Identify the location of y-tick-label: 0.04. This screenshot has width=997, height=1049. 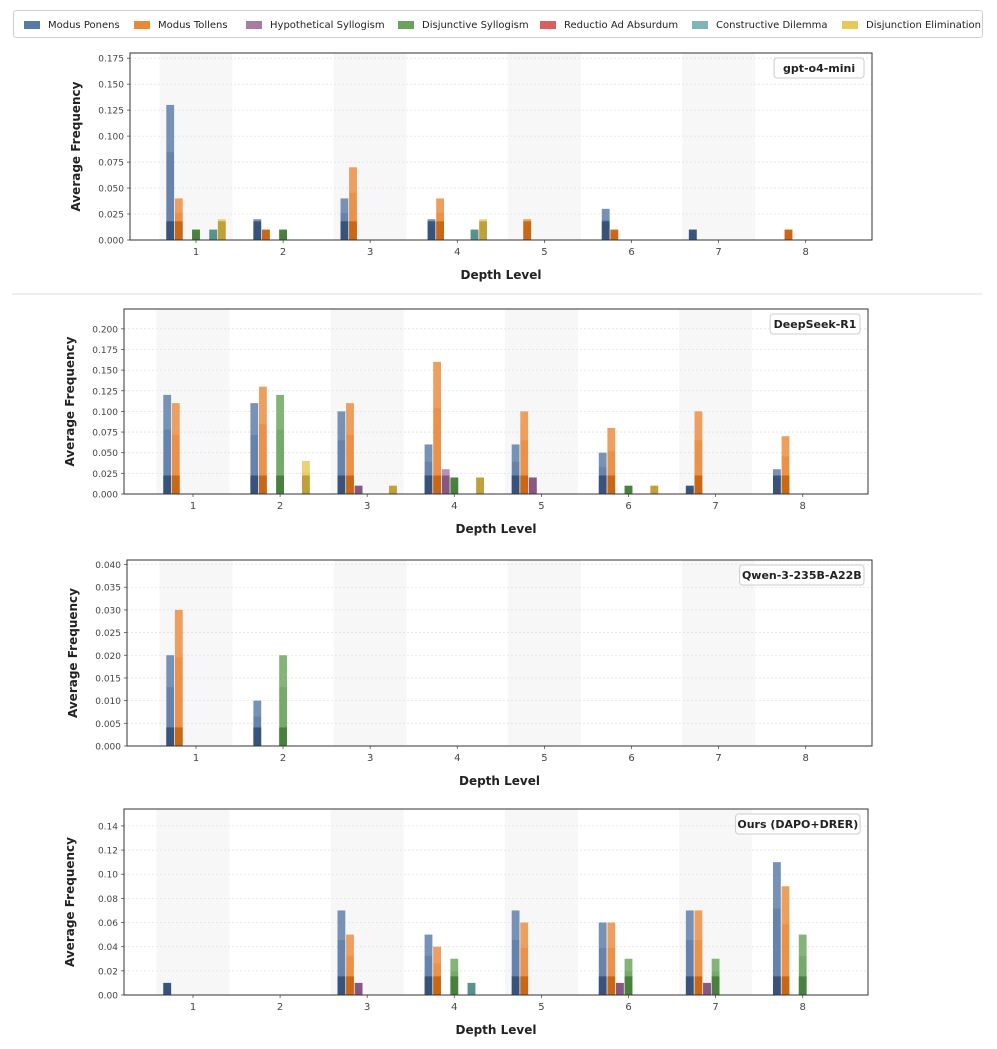
(108, 948).